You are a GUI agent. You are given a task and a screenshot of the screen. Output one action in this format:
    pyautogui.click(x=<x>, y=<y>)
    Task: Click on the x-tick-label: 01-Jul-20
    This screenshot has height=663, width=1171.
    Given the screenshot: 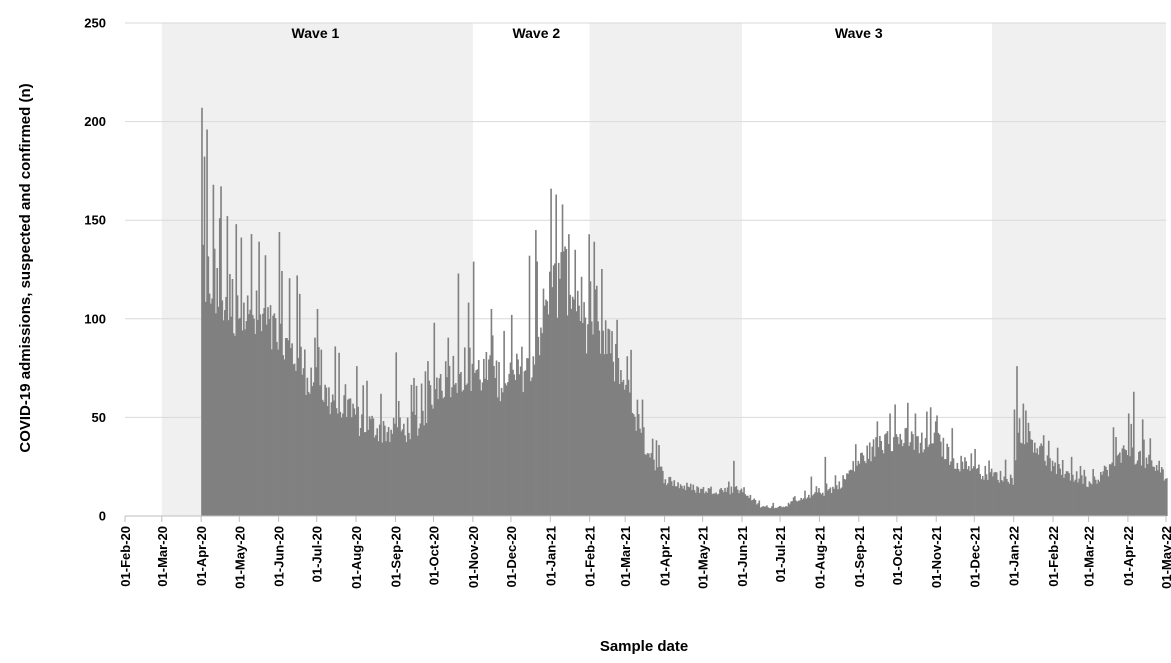 What is the action you would take?
    pyautogui.click(x=317, y=554)
    